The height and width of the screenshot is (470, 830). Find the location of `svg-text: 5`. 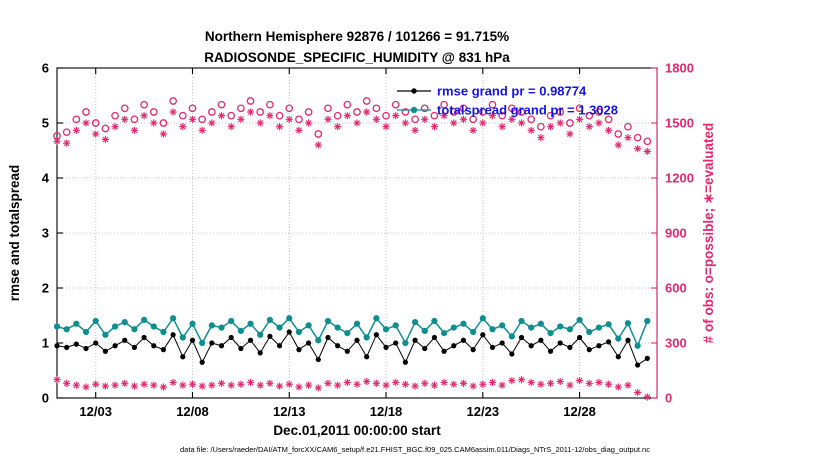

svg-text: 5 is located at coordinates (45, 123).